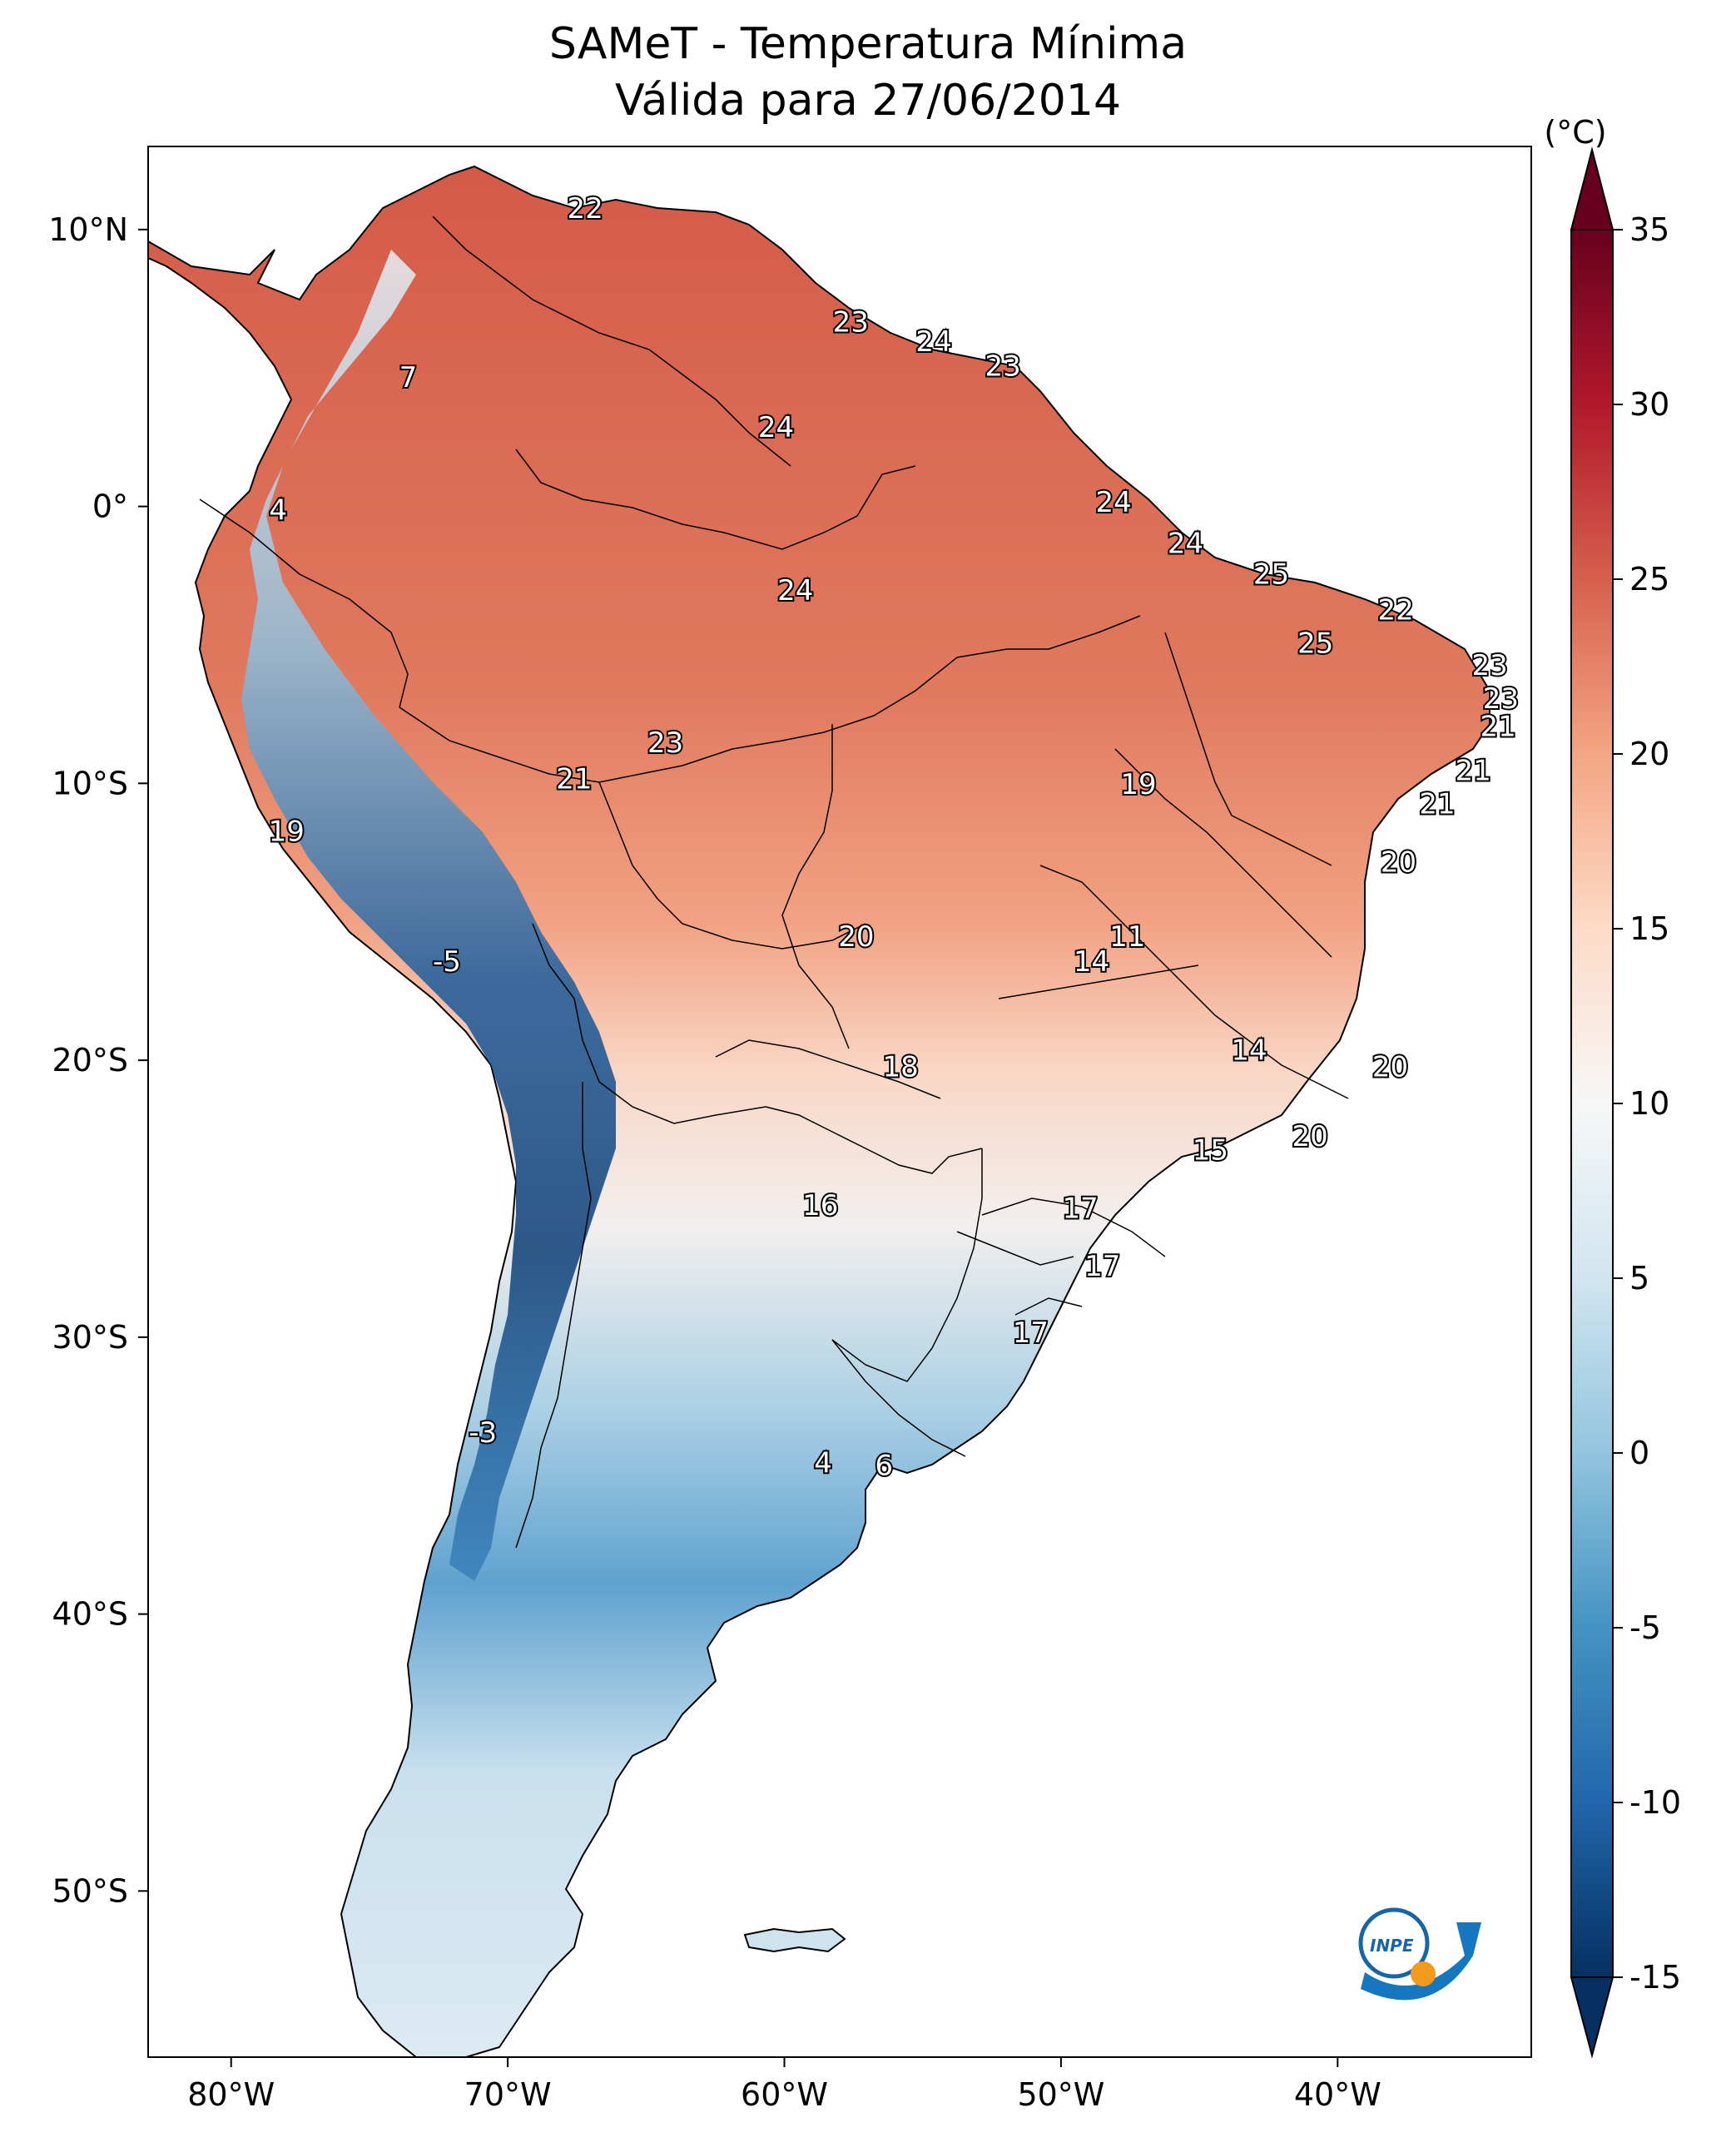 The height and width of the screenshot is (2152, 1736). What do you see at coordinates (508, 2094) in the screenshot?
I see `x-tick-label: 70°W` at bounding box center [508, 2094].